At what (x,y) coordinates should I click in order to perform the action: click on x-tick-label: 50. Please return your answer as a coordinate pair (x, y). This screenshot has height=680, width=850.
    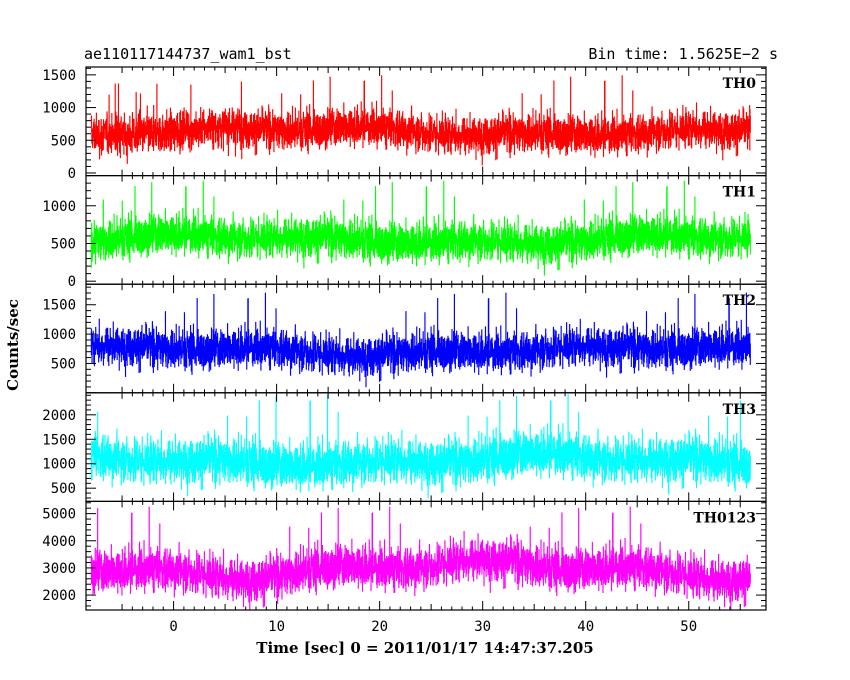
    Looking at the image, I should click on (688, 627).